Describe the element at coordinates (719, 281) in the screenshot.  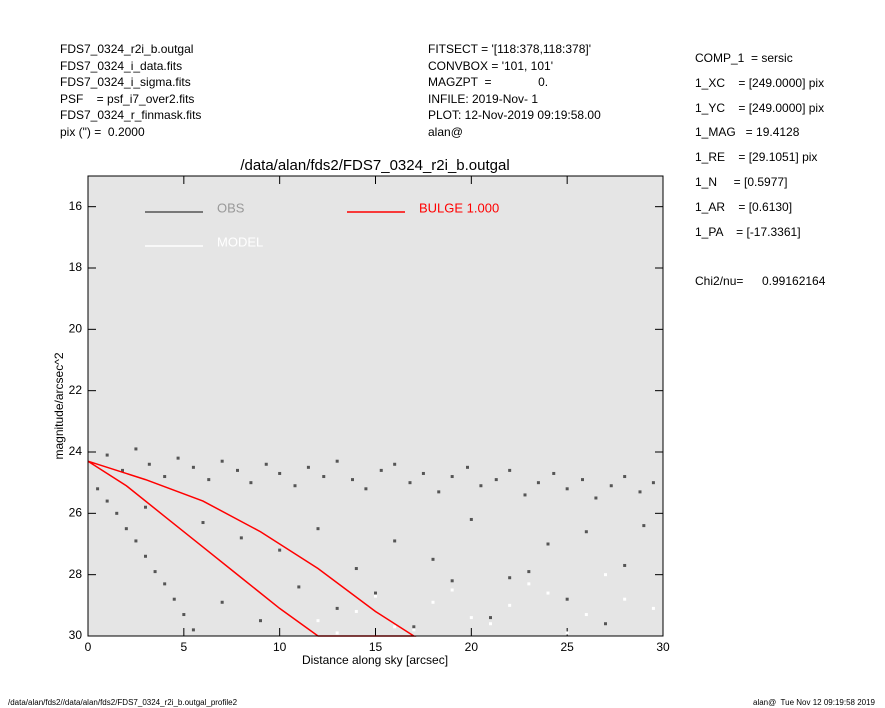
I see `chi2-label: Chi2/nu=` at that location.